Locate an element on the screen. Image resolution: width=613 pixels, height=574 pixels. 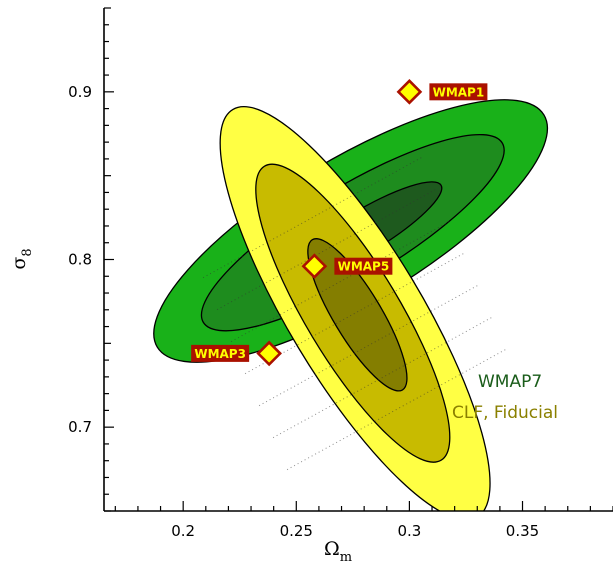
x-tick-label: 0.25 is located at coordinates (296, 531).